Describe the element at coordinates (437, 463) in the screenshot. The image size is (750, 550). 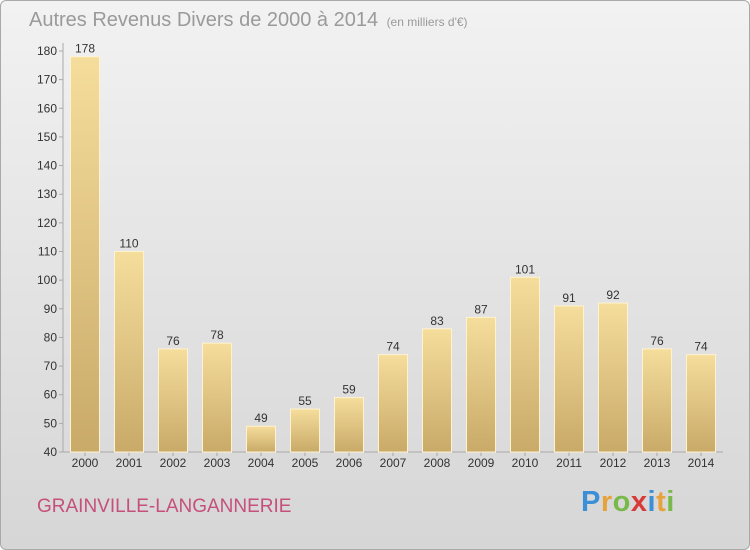
I see `x-tick-label: 2008` at that location.